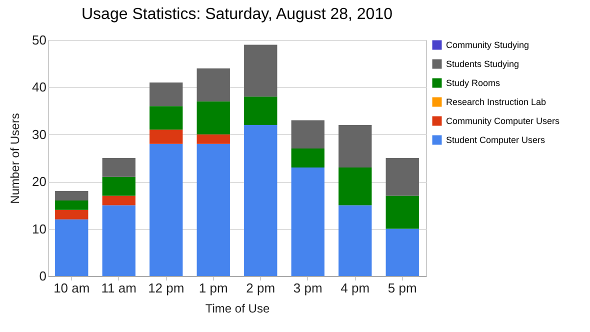 The width and height of the screenshot is (590, 332). What do you see at coordinates (39, 87) in the screenshot?
I see `y-tick-label: 40` at bounding box center [39, 87].